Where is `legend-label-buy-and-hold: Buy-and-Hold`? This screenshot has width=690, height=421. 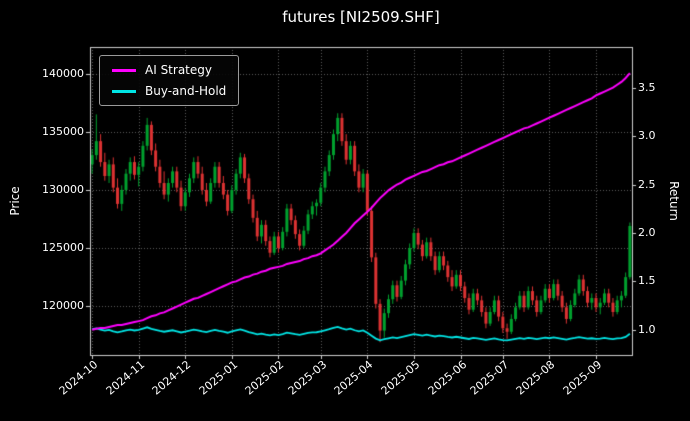
legend-label-buy-and-hold: Buy-and-Hold is located at coordinates (186, 91).